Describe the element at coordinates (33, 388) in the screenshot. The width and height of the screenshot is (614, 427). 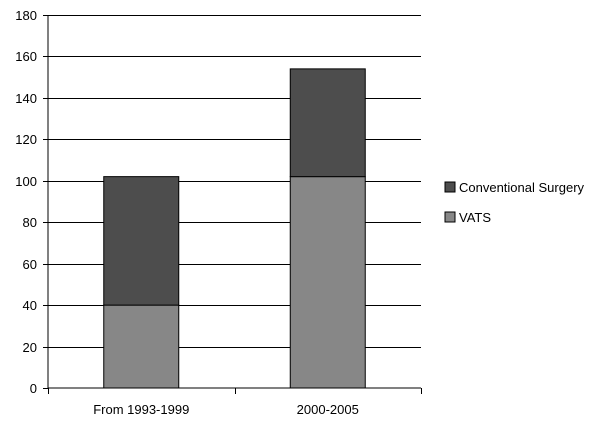
I see `y-tick-label: 0` at that location.